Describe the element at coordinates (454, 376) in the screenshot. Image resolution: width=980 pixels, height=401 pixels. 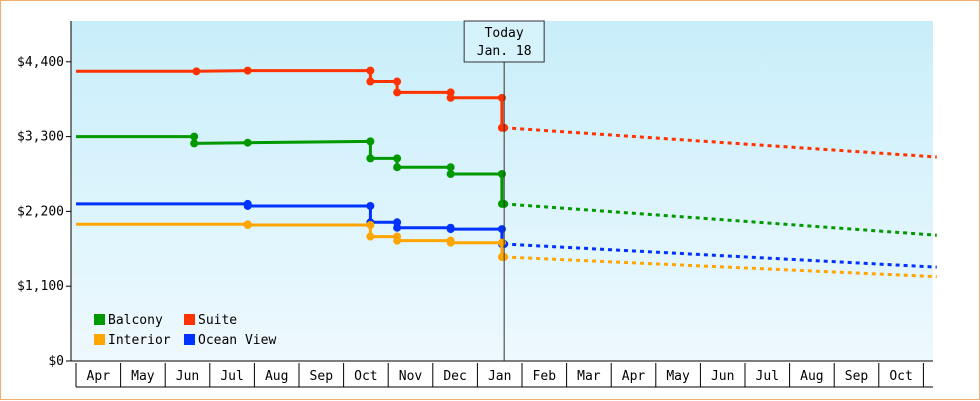
I see `x-month-label: Dec` at that location.